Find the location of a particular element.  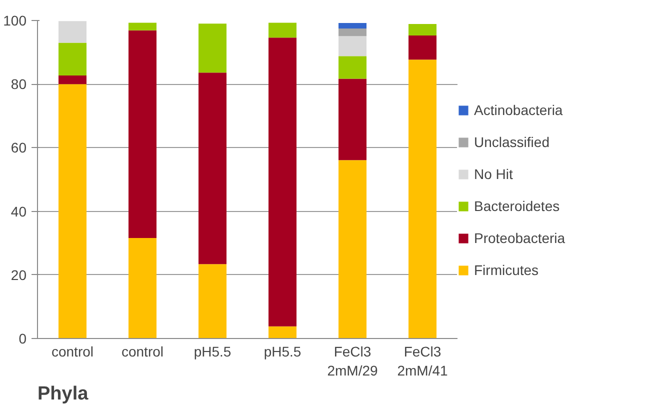

legend-label: No Hit is located at coordinates (493, 174).